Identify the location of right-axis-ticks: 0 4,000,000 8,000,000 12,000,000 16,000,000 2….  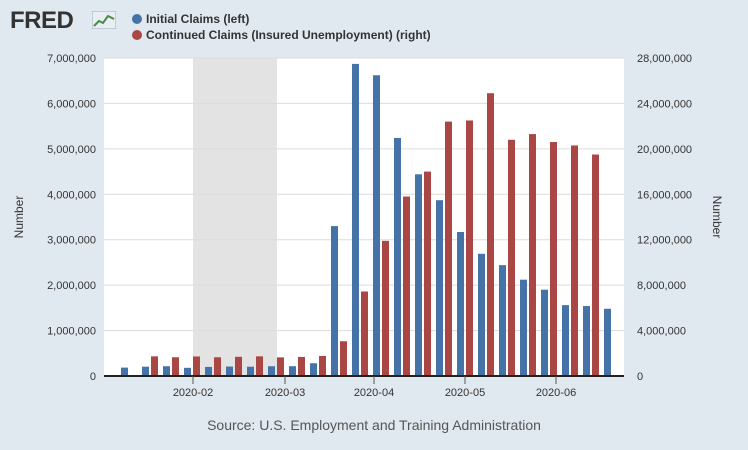
(664, 218).